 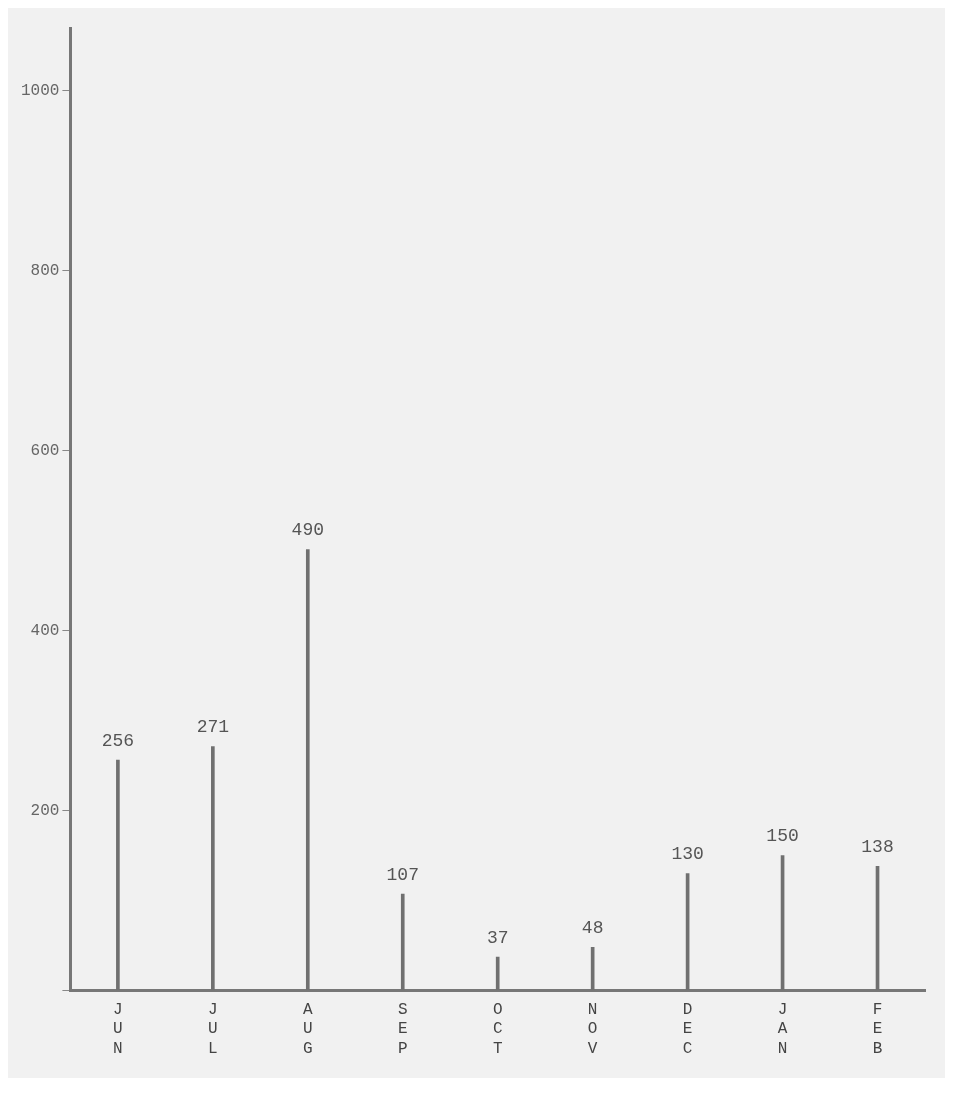 What do you see at coordinates (307, 1029) in the screenshot?
I see `x-tick-label: AUG` at bounding box center [307, 1029].